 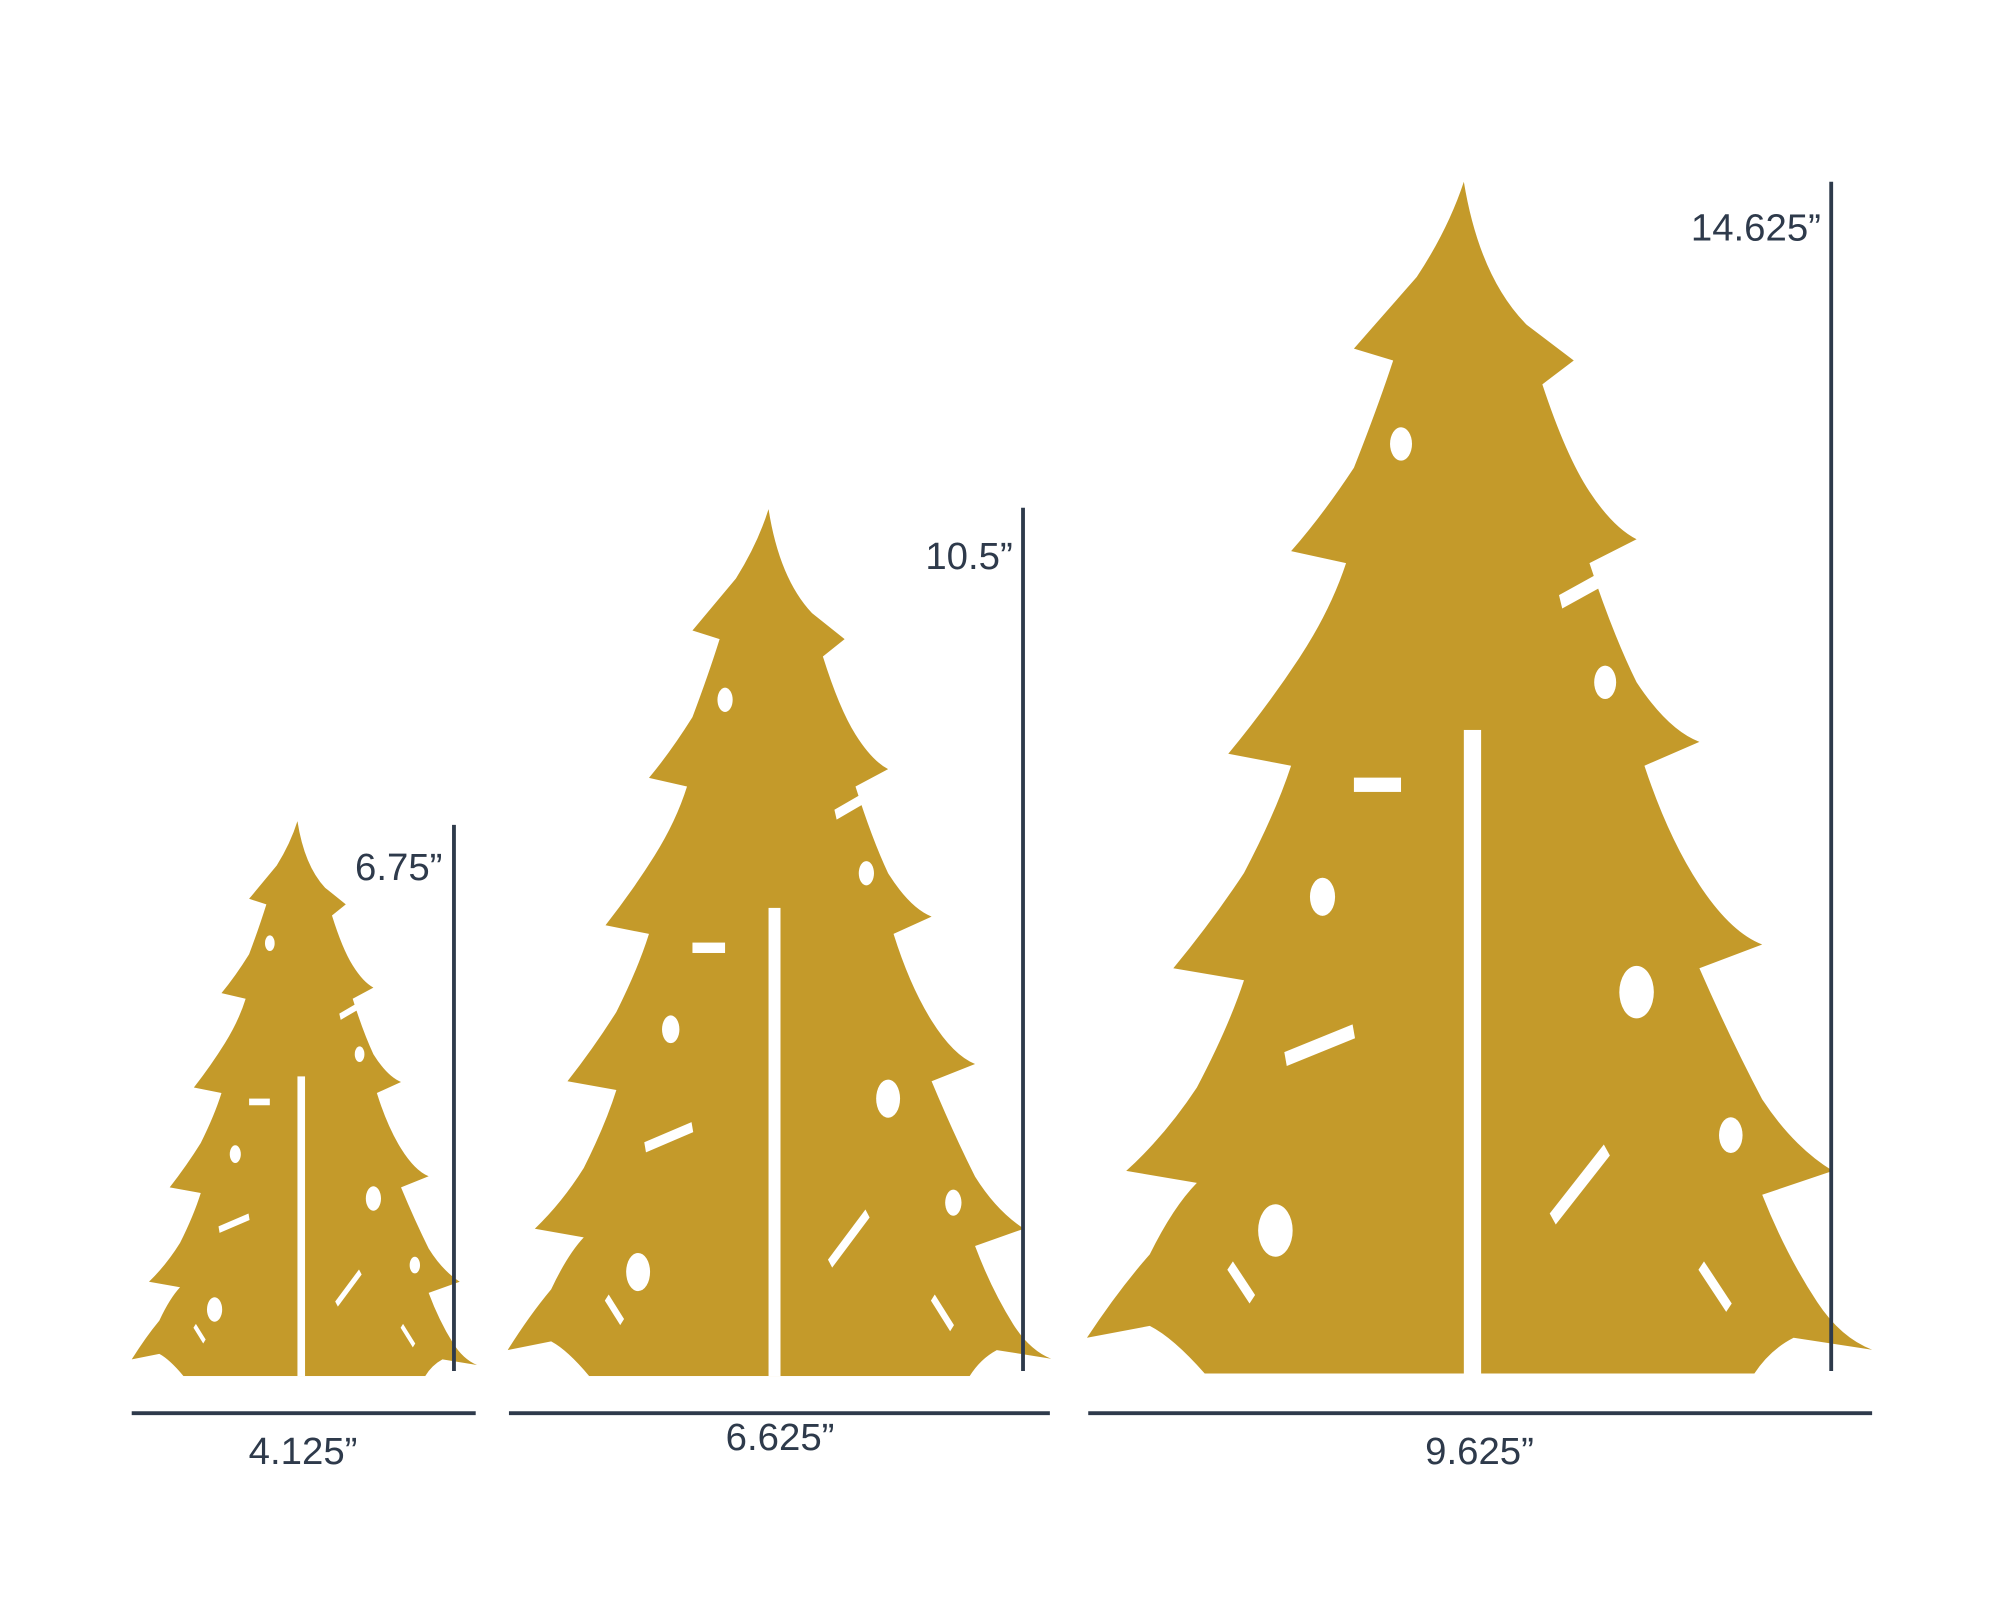 What do you see at coordinates (1756, 227) in the screenshot?
I see `height-label: 14.625”` at bounding box center [1756, 227].